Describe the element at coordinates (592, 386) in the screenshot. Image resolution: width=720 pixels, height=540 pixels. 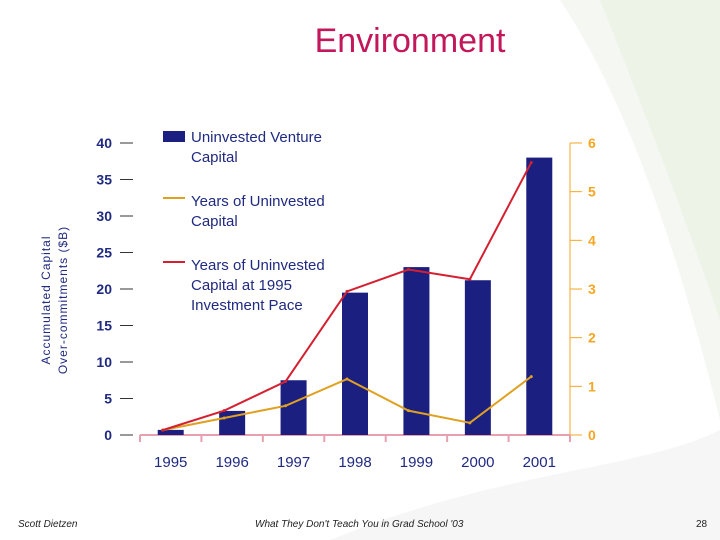
I see `y2-tick-label: 1` at that location.